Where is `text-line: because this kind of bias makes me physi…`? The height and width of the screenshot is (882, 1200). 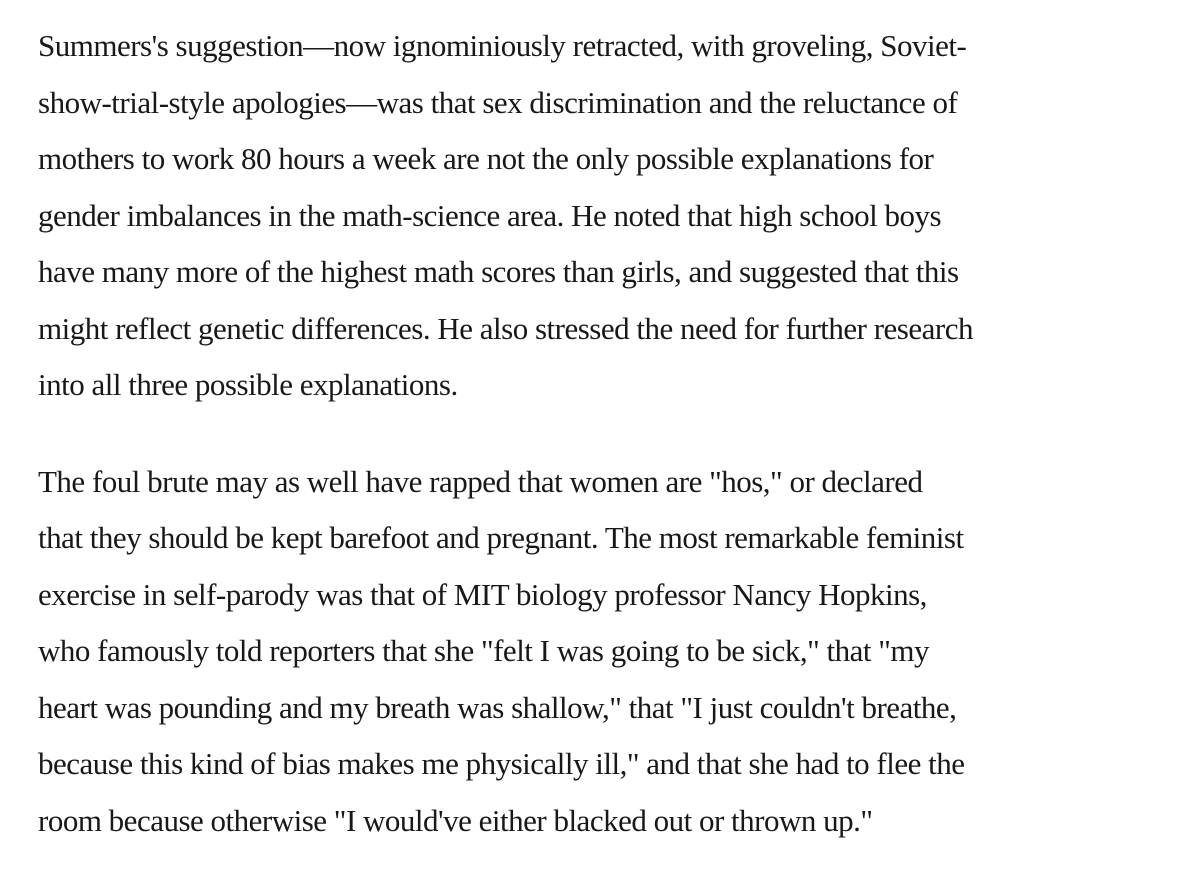
text-line: because this kind of bias makes me physi… is located at coordinates (501, 763).